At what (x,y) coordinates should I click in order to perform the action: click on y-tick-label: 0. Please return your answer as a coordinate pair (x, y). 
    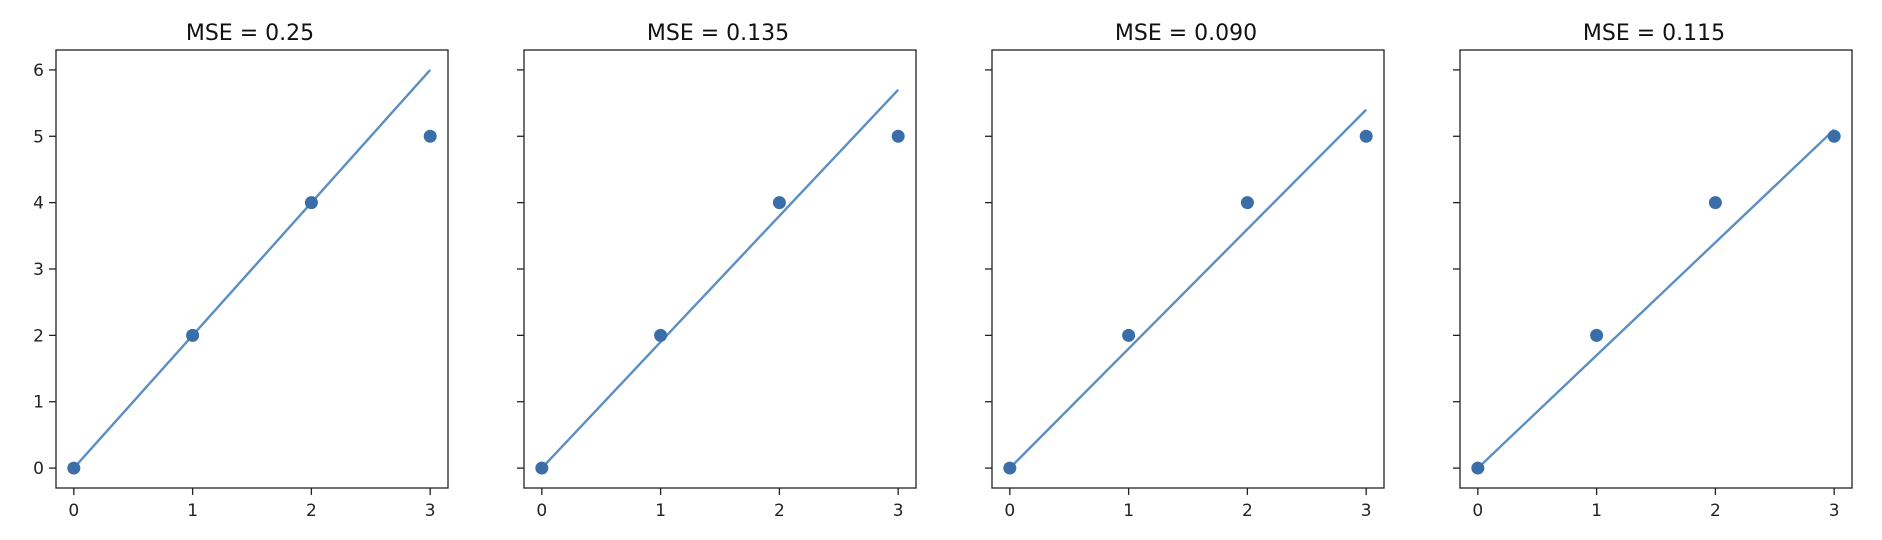
    Looking at the image, I should click on (38, 469).